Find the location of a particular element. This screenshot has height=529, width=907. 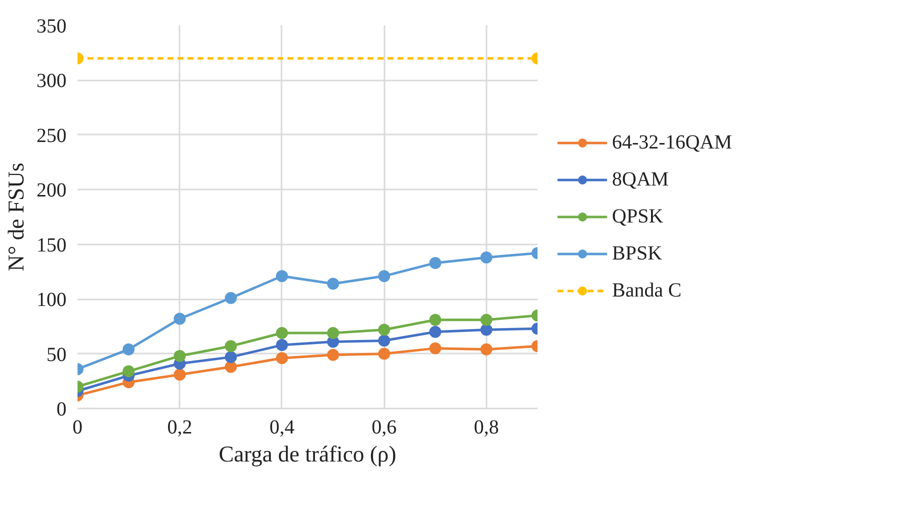

y-axis-title: N° de FSUs is located at coordinates (16, 217).